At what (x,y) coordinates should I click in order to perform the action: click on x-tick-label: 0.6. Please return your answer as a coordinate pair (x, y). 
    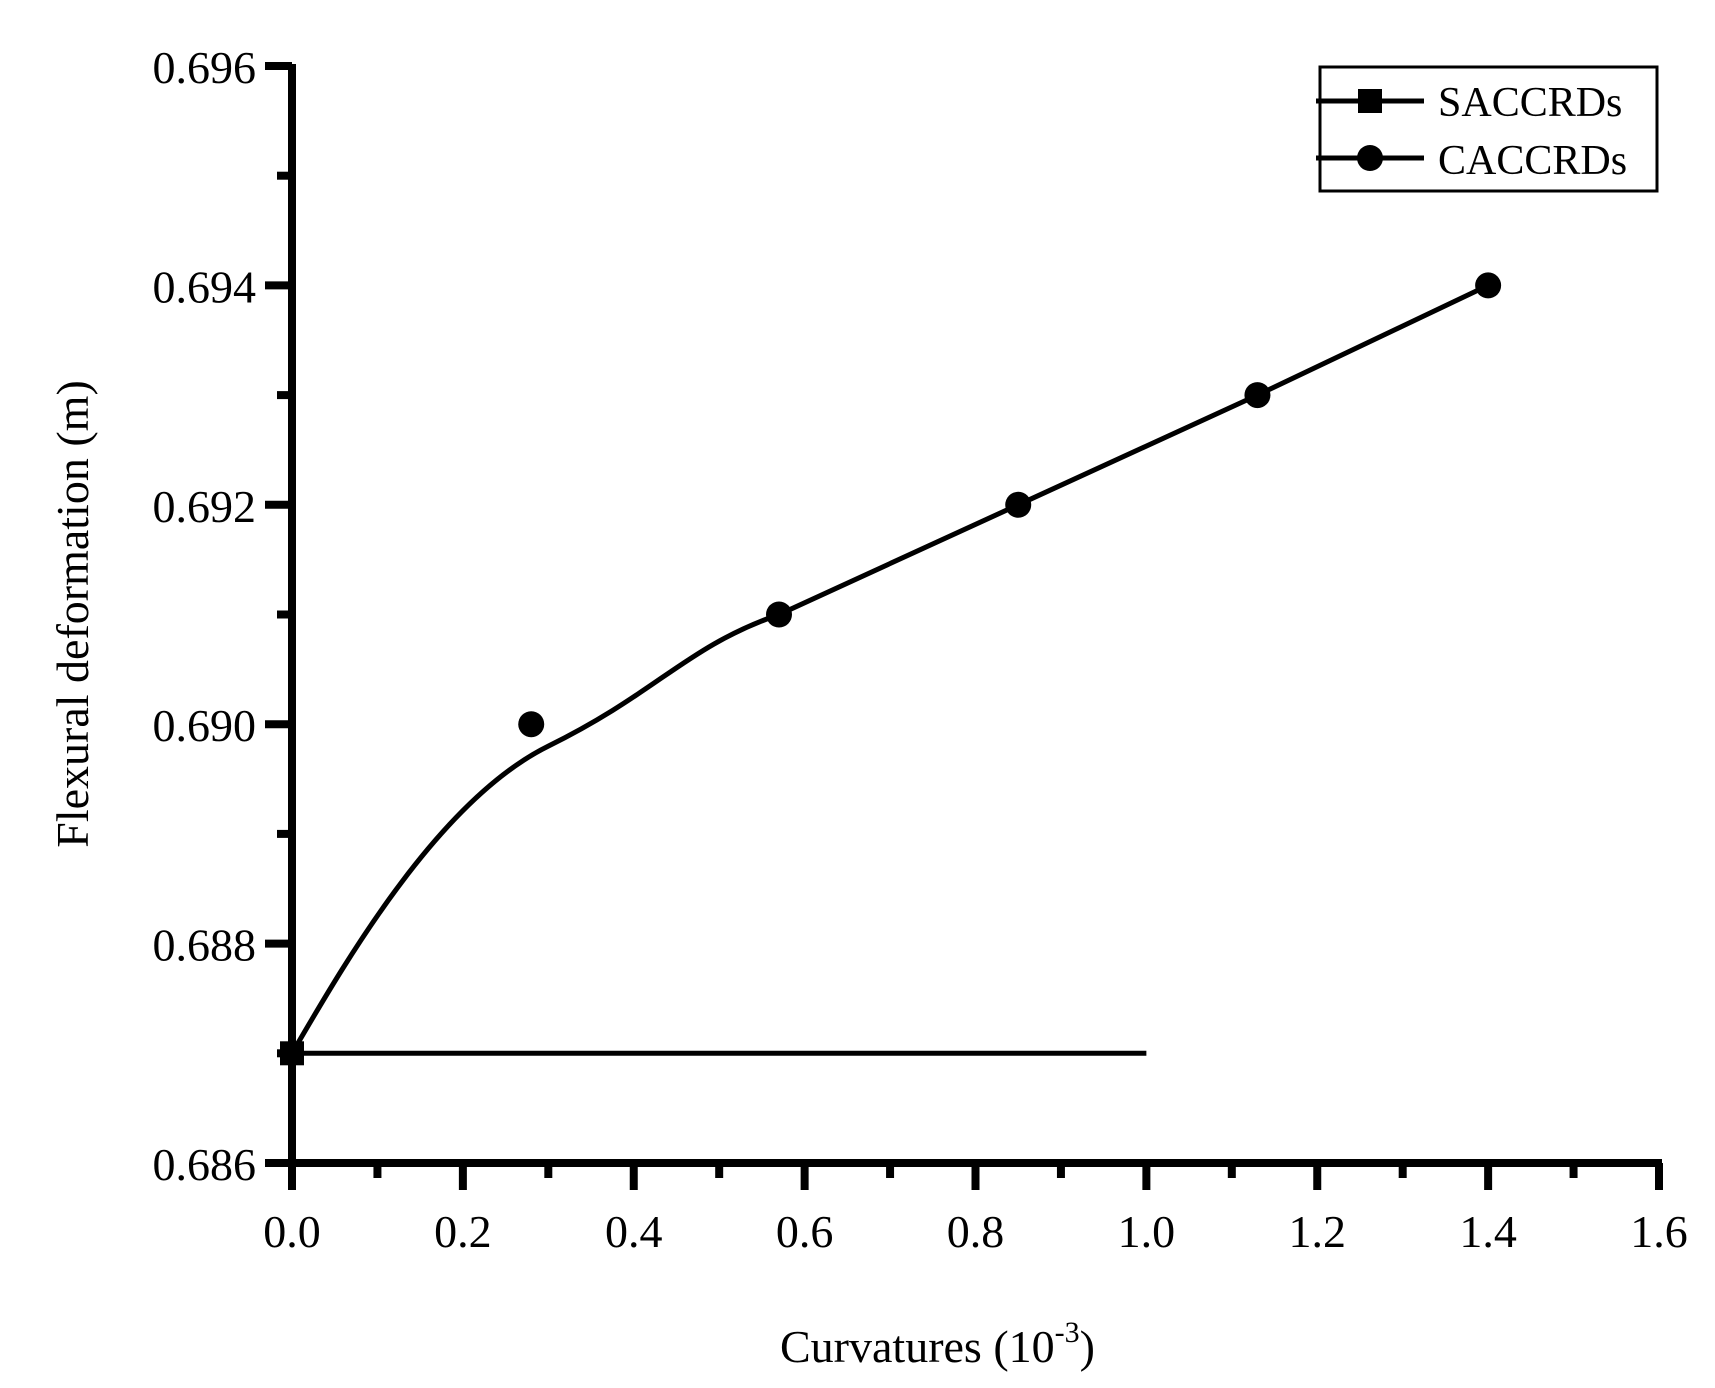
    Looking at the image, I should click on (805, 1231).